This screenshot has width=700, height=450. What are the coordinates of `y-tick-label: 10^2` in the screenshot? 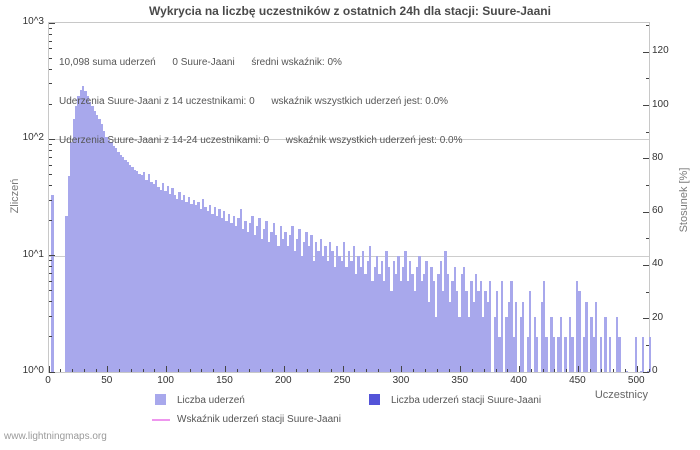 It's located at (33, 138).